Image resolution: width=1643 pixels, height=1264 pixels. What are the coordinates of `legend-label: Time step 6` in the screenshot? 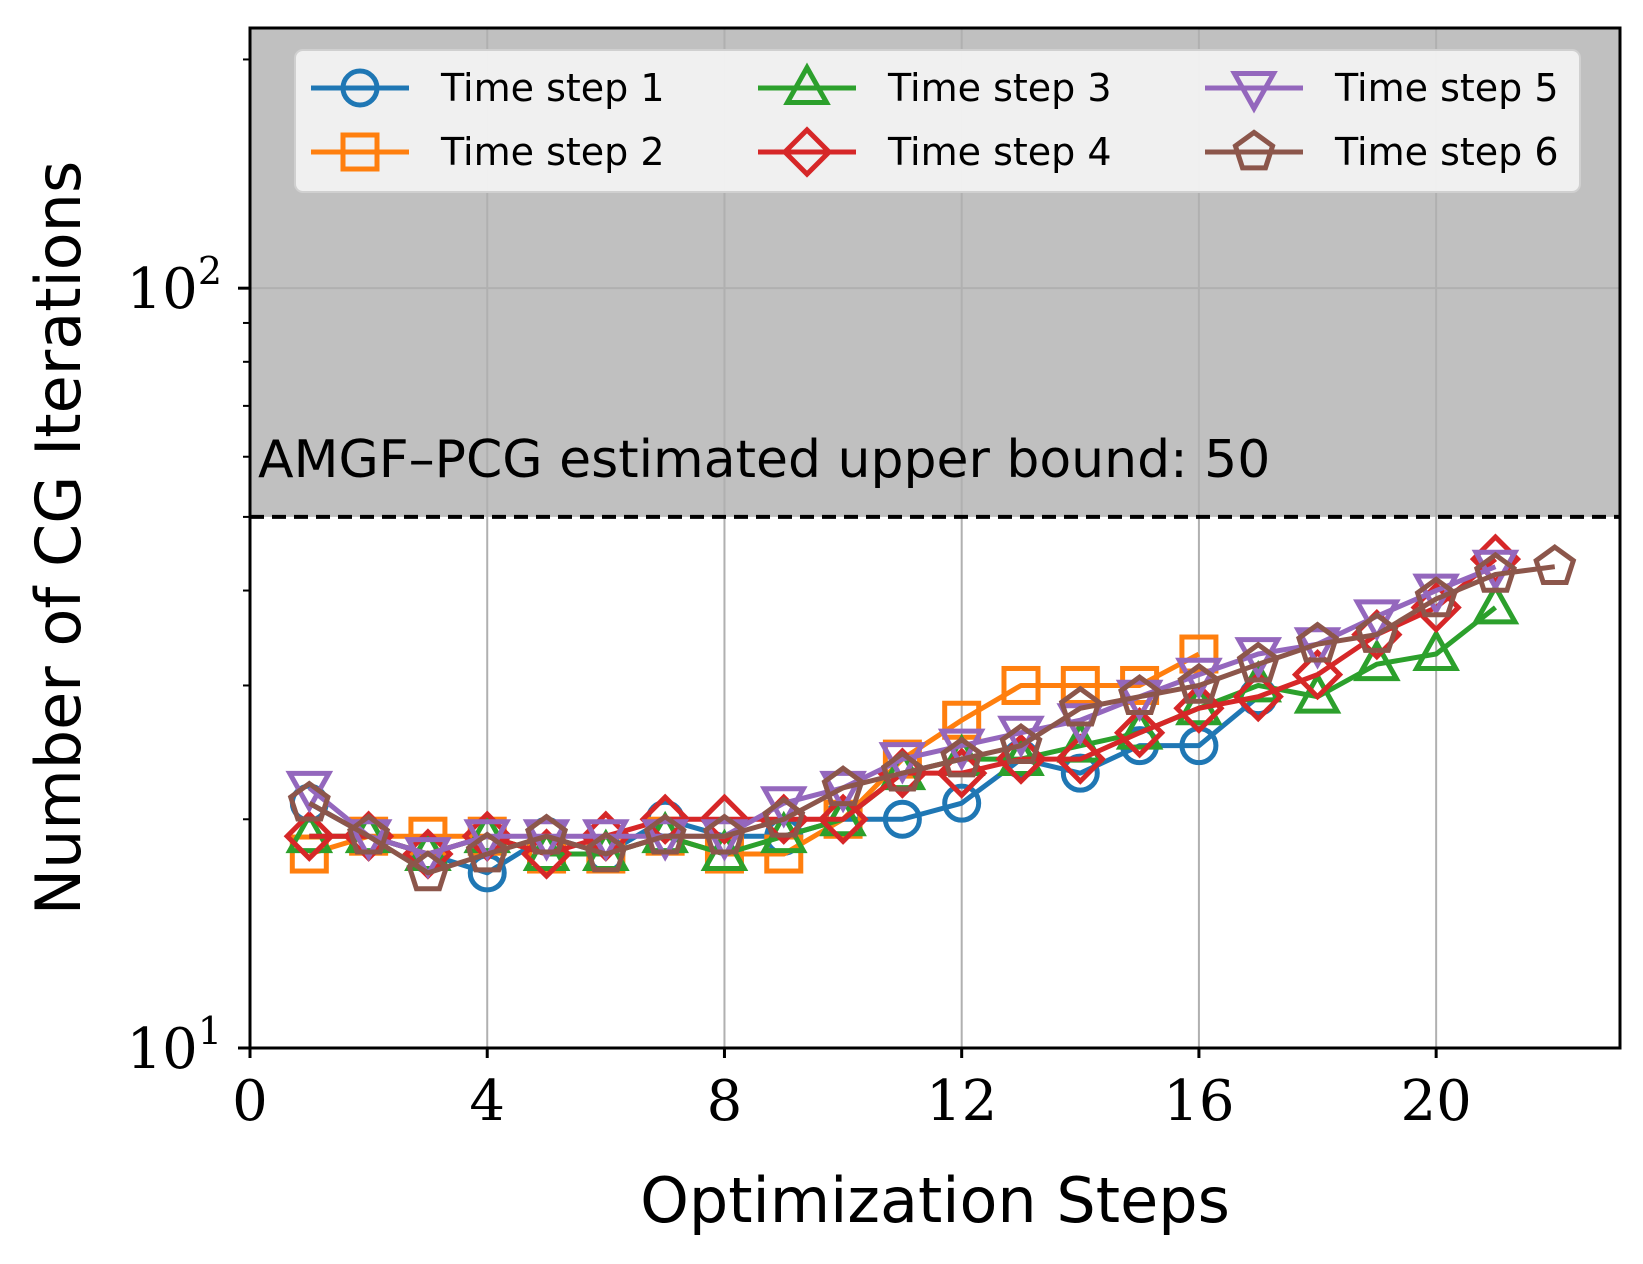 It's located at (1446, 152).